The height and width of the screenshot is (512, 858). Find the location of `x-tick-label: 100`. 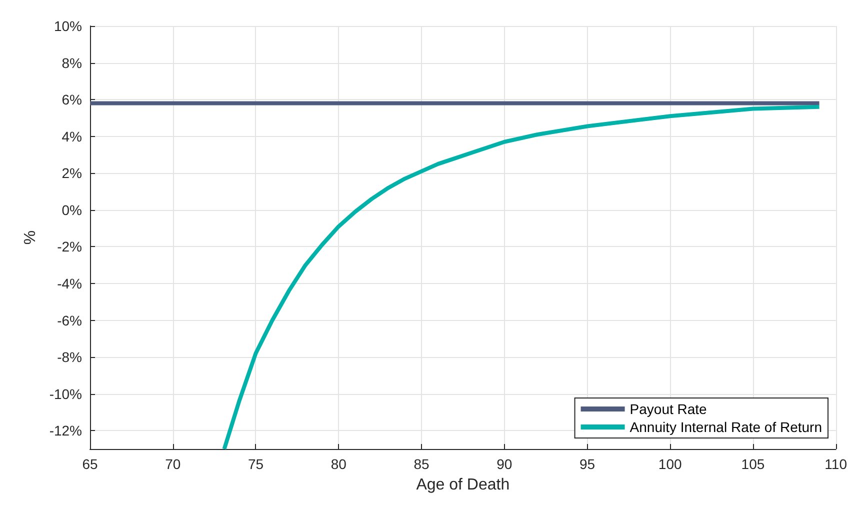

x-tick-label: 100 is located at coordinates (670, 464).